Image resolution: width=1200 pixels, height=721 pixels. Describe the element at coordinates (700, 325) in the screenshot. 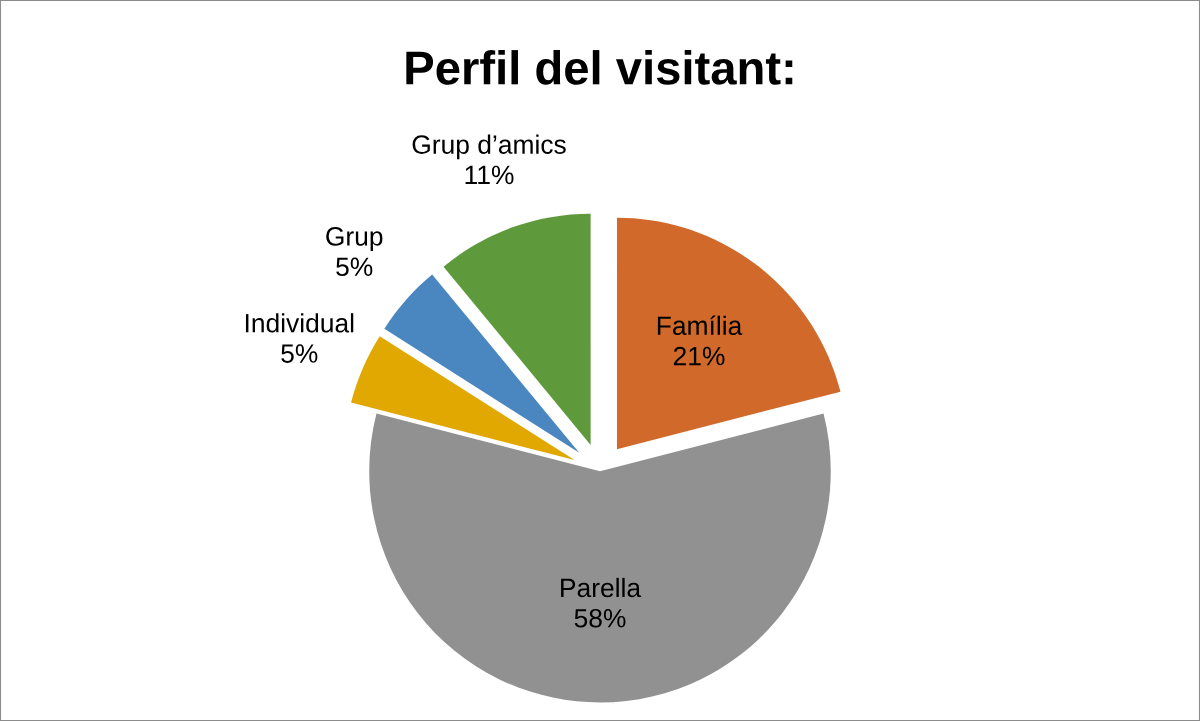

I see `slice-label: Família` at that location.